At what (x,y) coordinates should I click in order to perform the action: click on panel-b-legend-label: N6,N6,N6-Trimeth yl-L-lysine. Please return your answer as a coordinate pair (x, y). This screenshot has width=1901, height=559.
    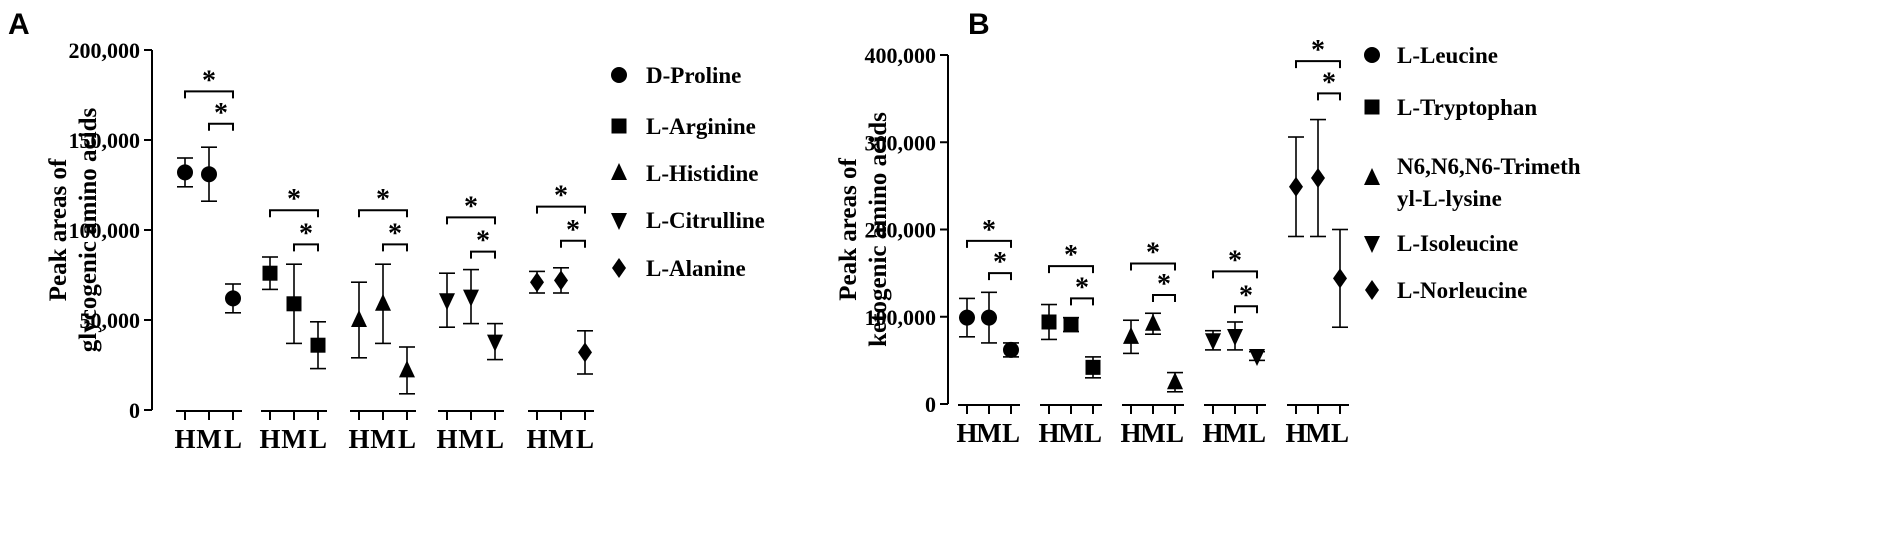
    Looking at the image, I should click on (1489, 182).